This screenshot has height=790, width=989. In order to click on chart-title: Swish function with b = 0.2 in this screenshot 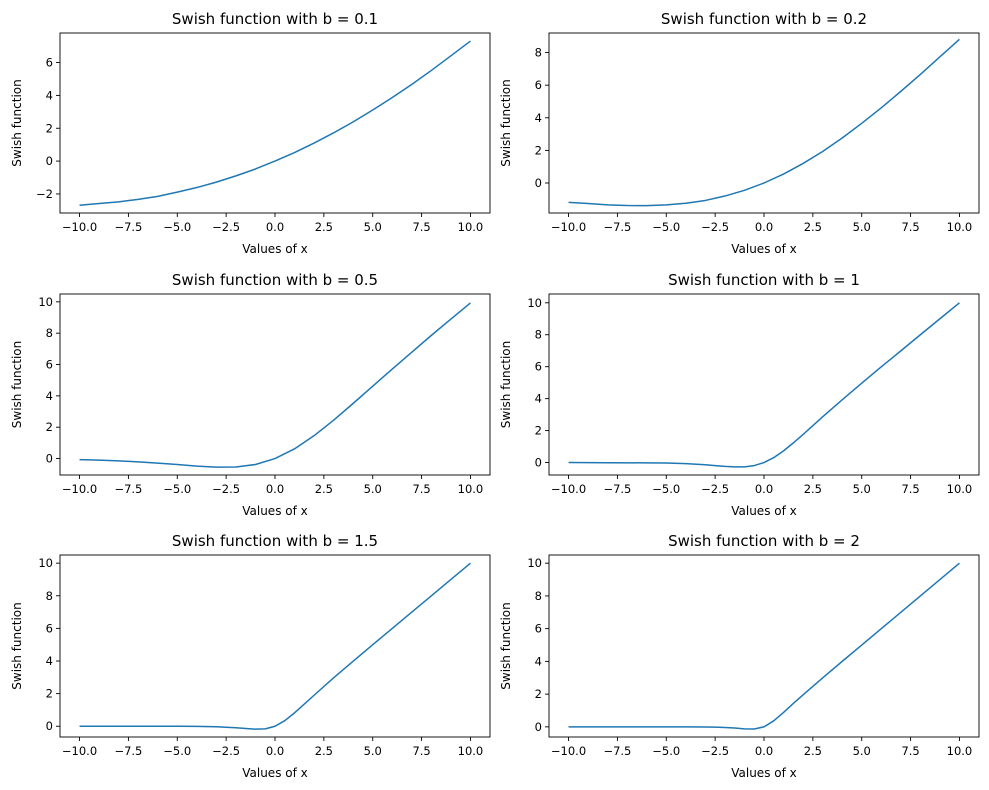, I will do `click(764, 19)`.